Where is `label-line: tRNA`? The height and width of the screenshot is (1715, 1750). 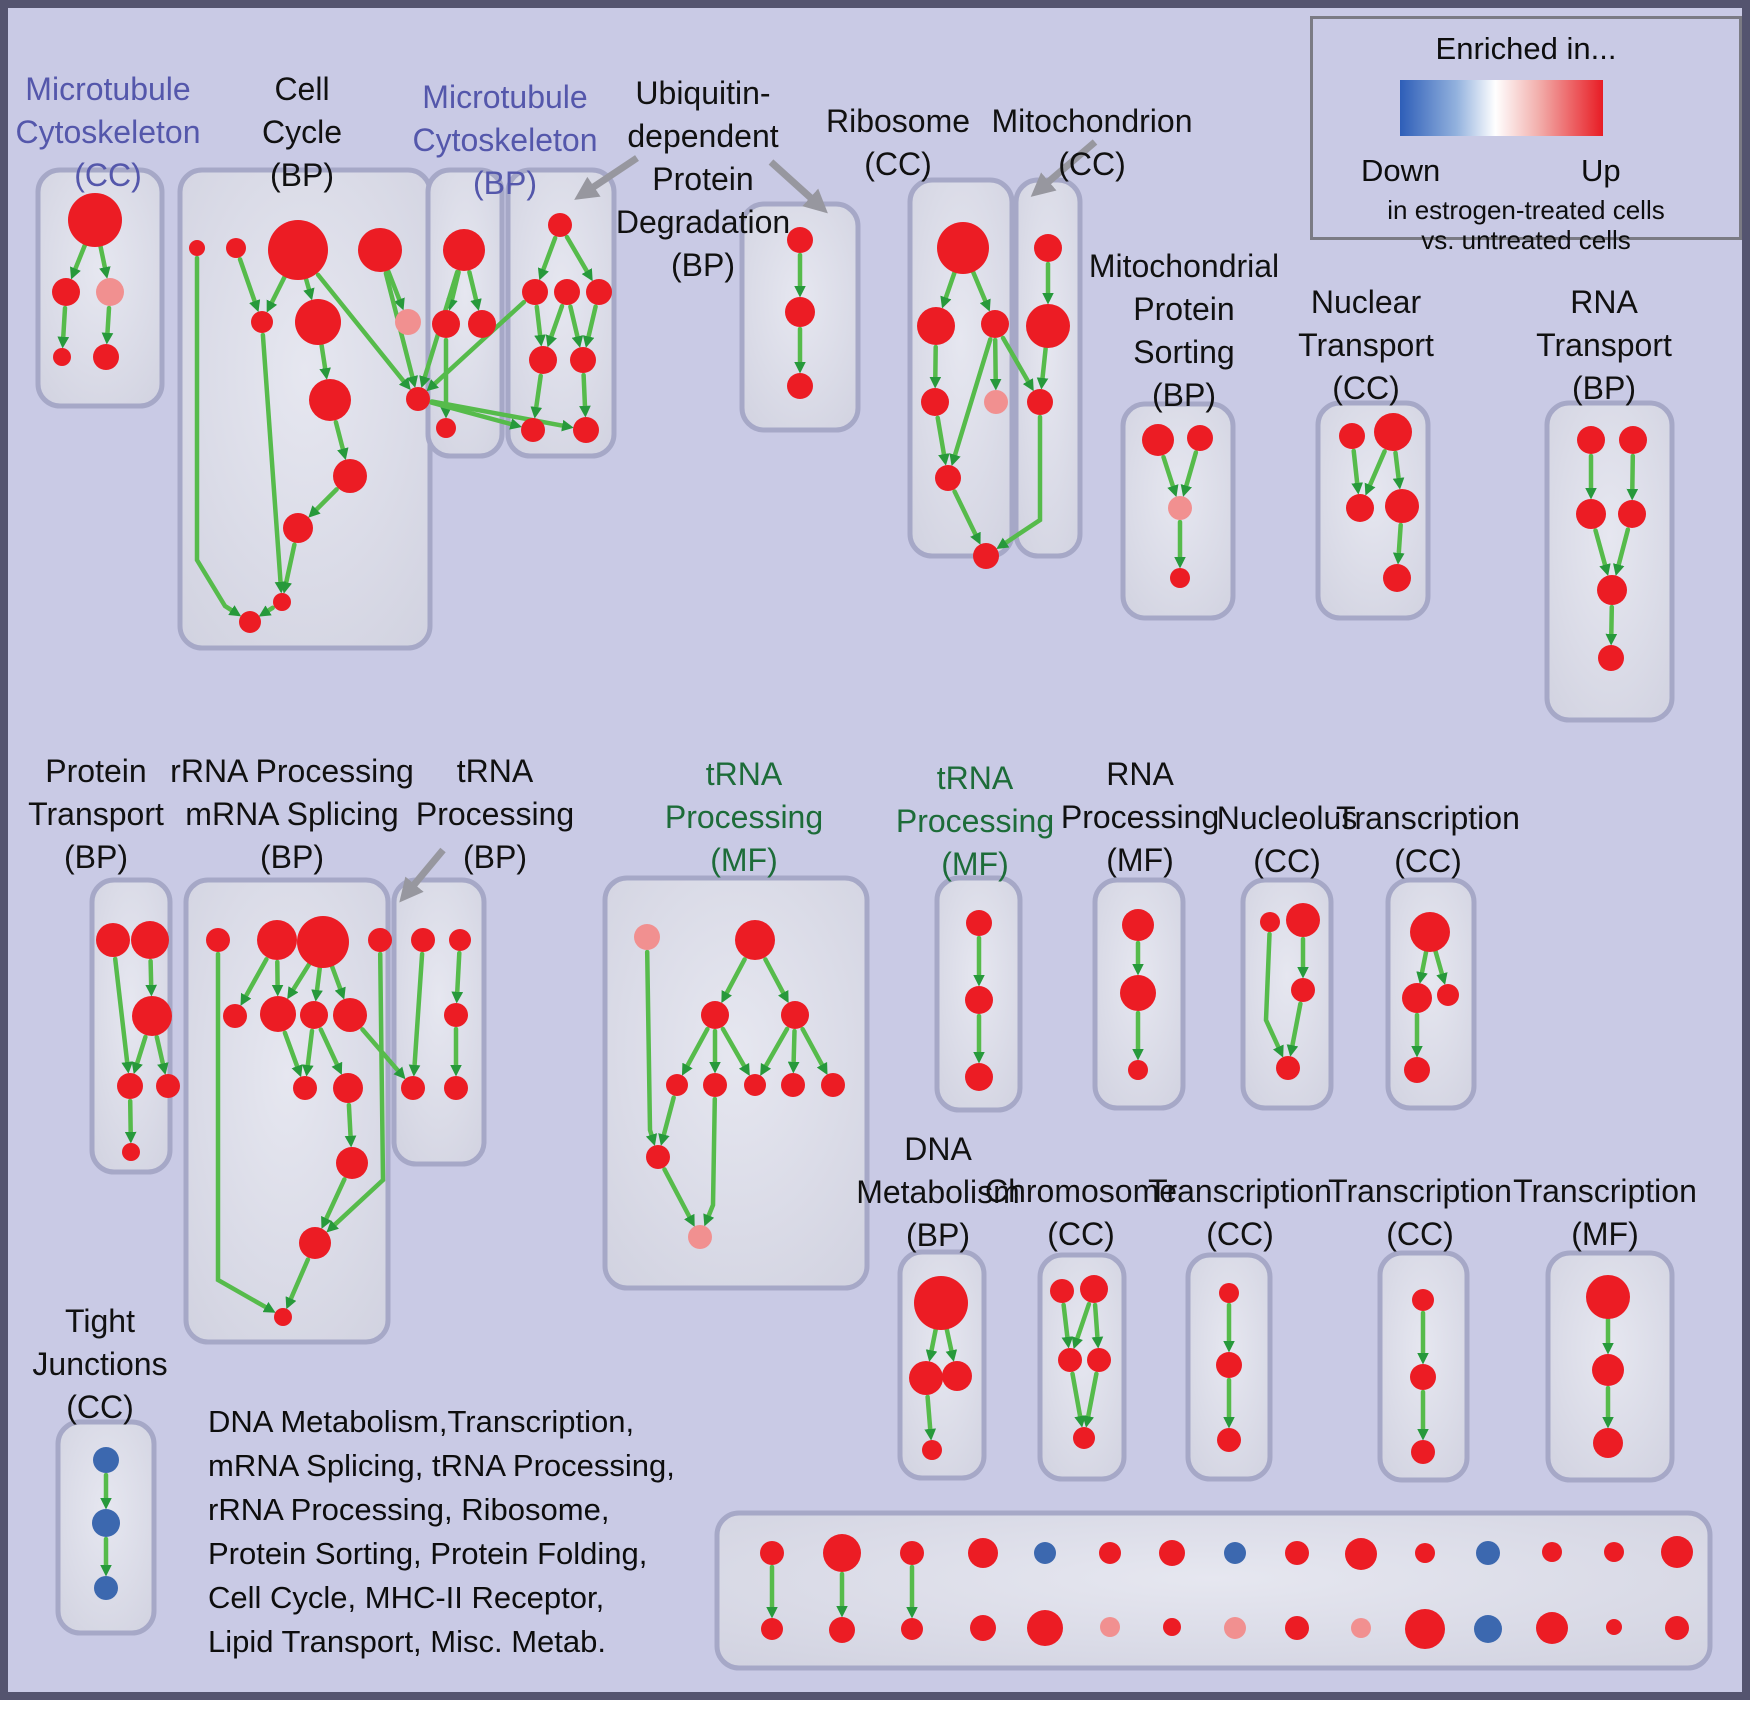
label-line: tRNA is located at coordinates (975, 778).